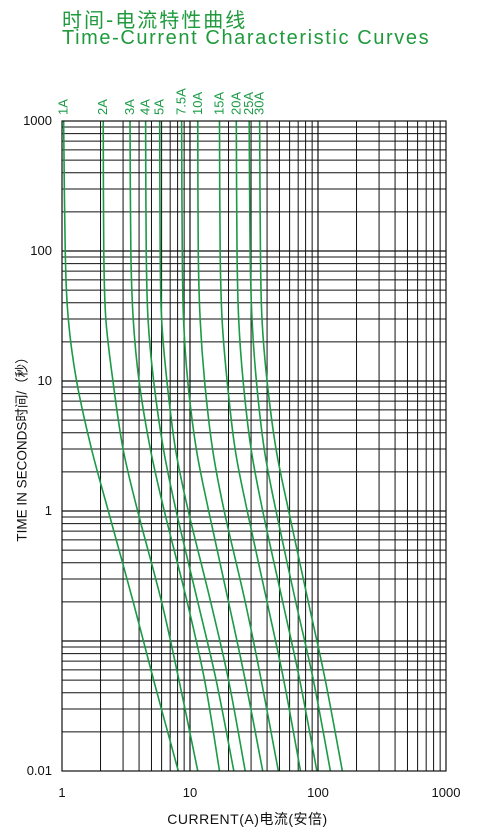  Describe the element at coordinates (45, 380) in the screenshot. I see `y-tick-label: 10` at that location.